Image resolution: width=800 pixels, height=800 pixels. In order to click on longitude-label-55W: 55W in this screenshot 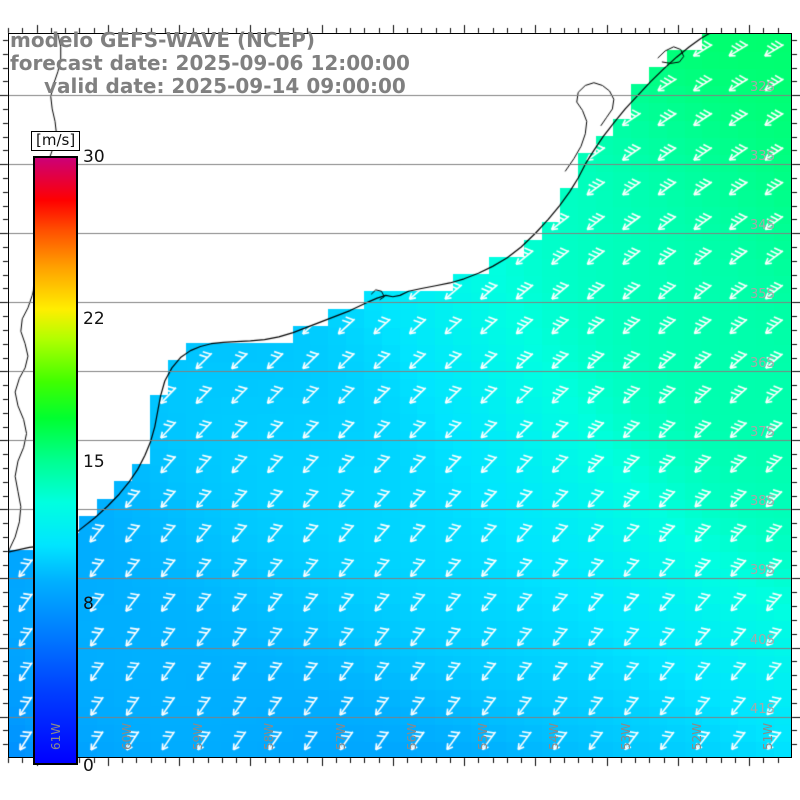, I will do `click(483, 736)`.